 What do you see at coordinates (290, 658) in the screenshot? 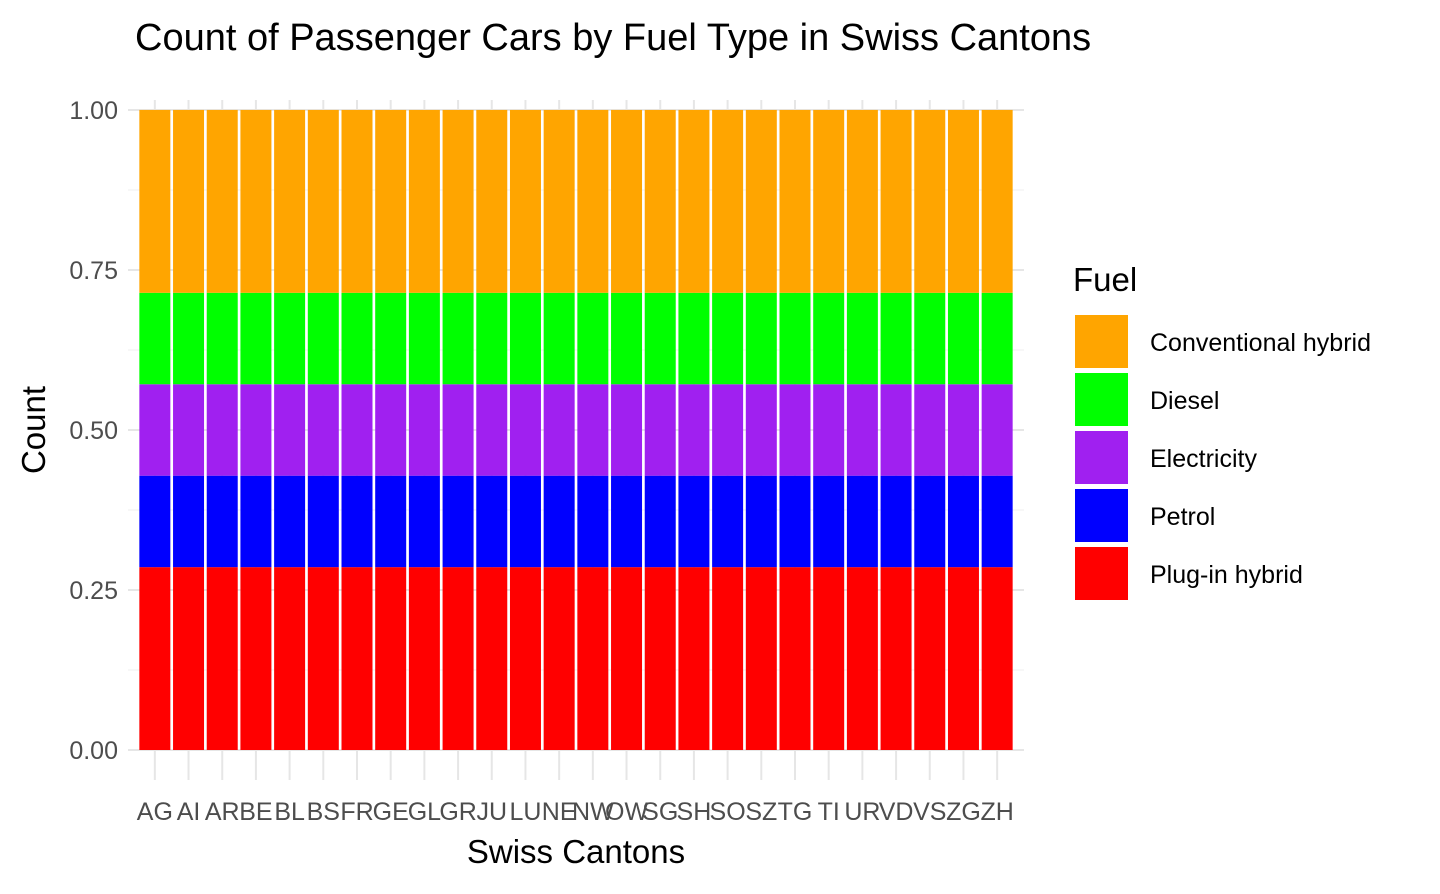
I see `bar-segment-BL-plug-in-hybrid` at bounding box center [290, 658].